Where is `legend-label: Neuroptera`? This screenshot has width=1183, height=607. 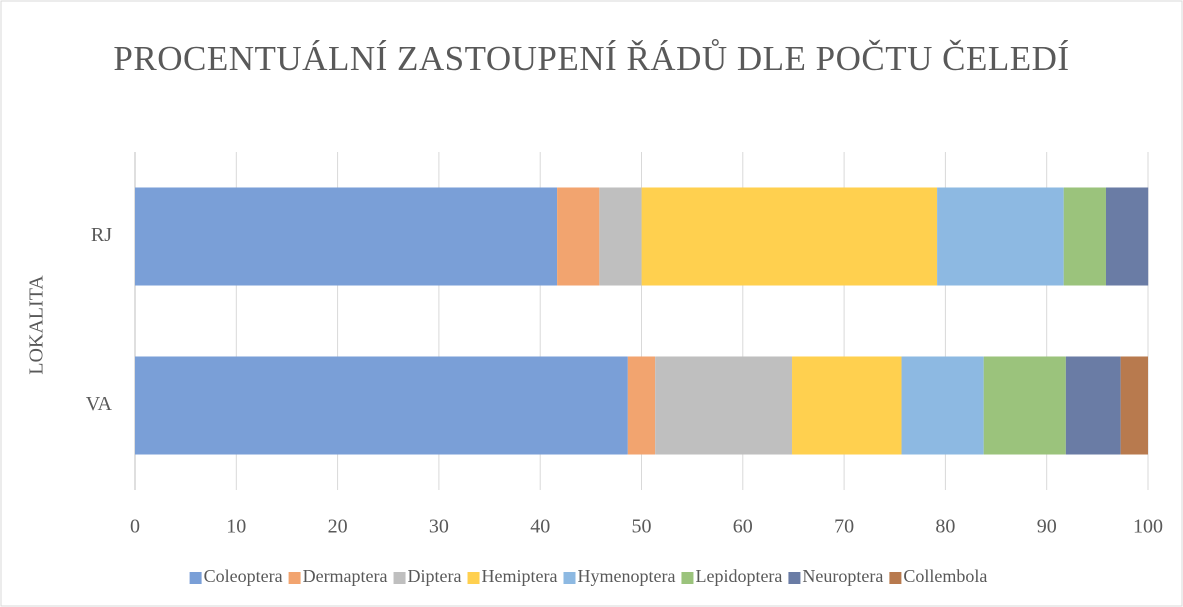
legend-label: Neuroptera is located at coordinates (842, 576).